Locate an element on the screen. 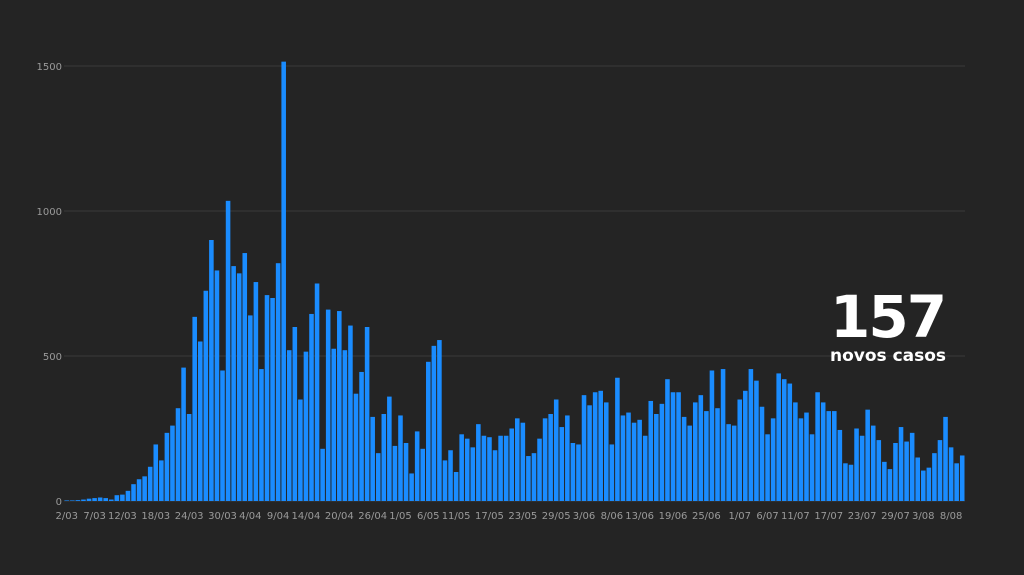  x-tick-label: 4/04 is located at coordinates (250, 516).